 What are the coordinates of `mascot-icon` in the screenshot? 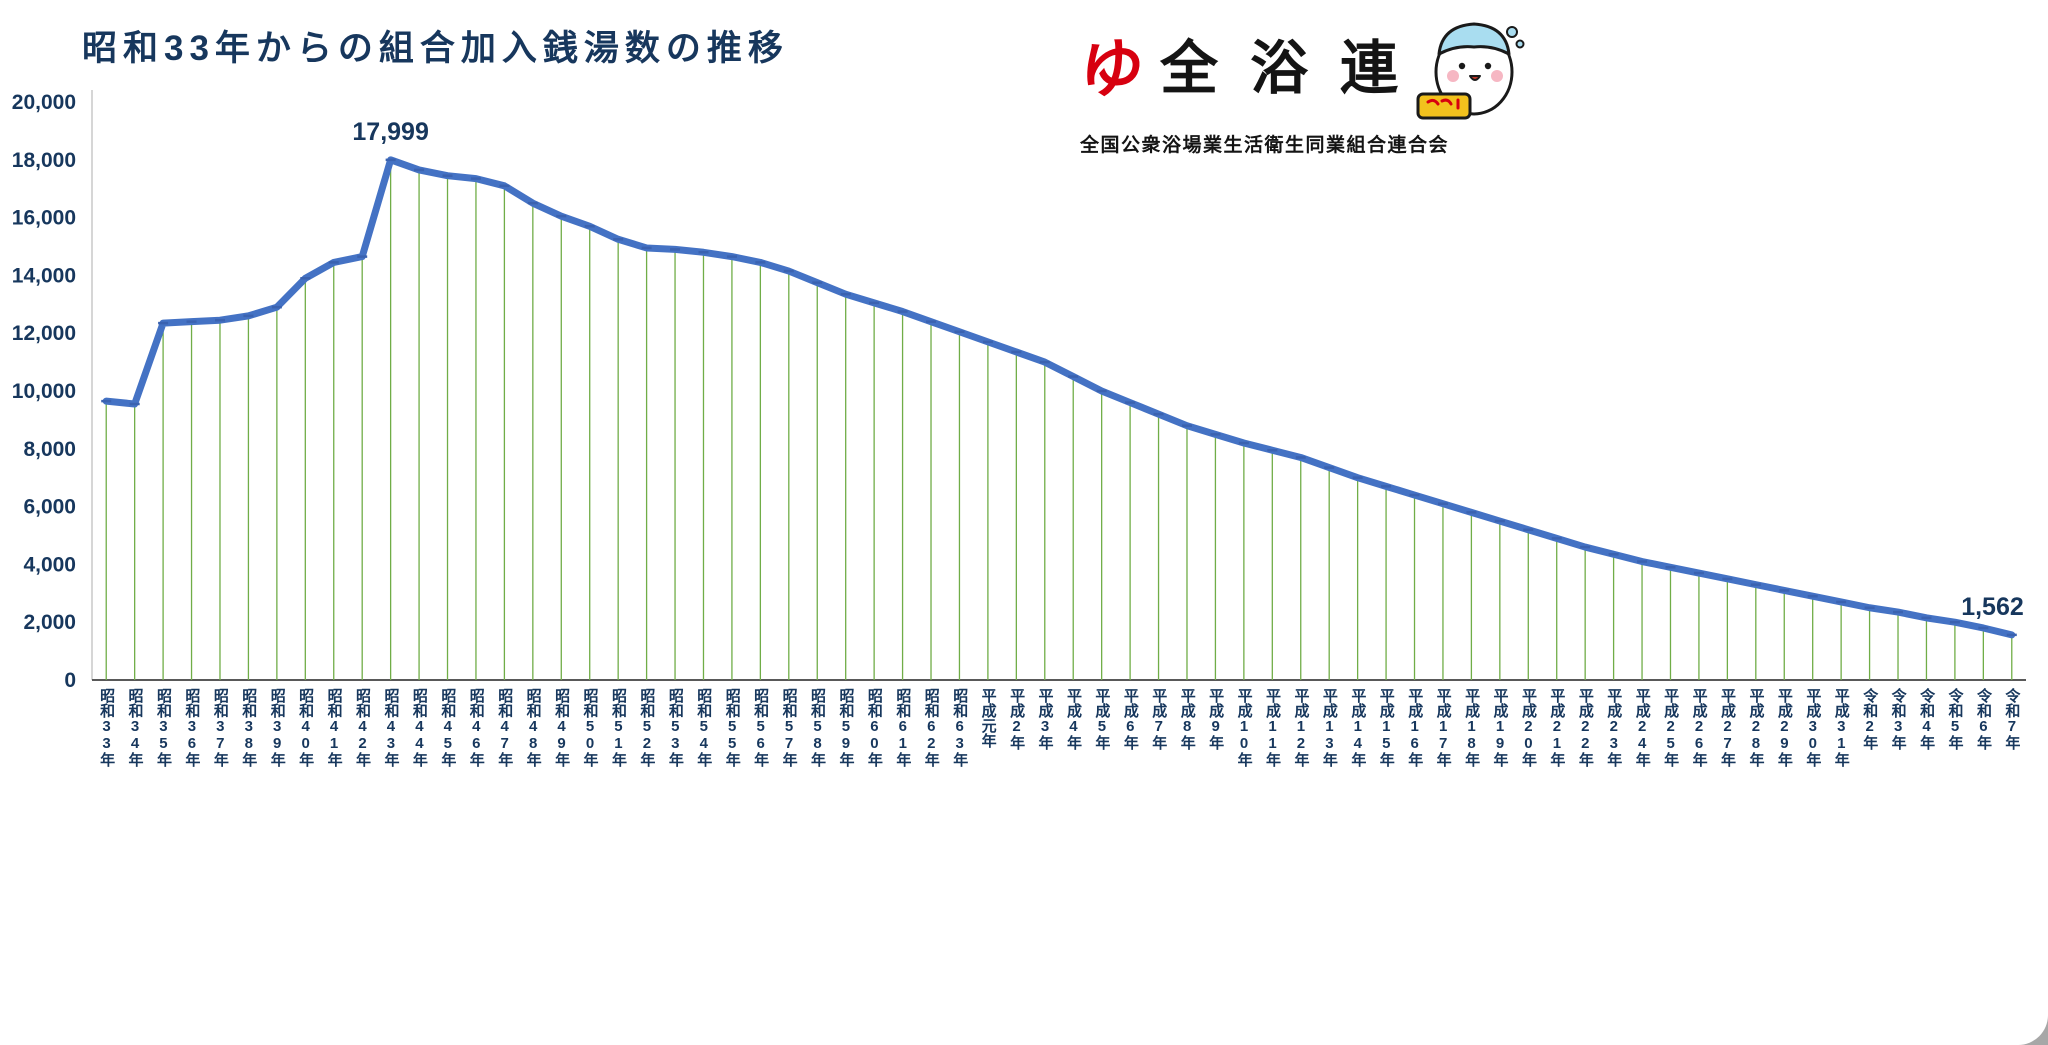 It's located at (1470, 71).